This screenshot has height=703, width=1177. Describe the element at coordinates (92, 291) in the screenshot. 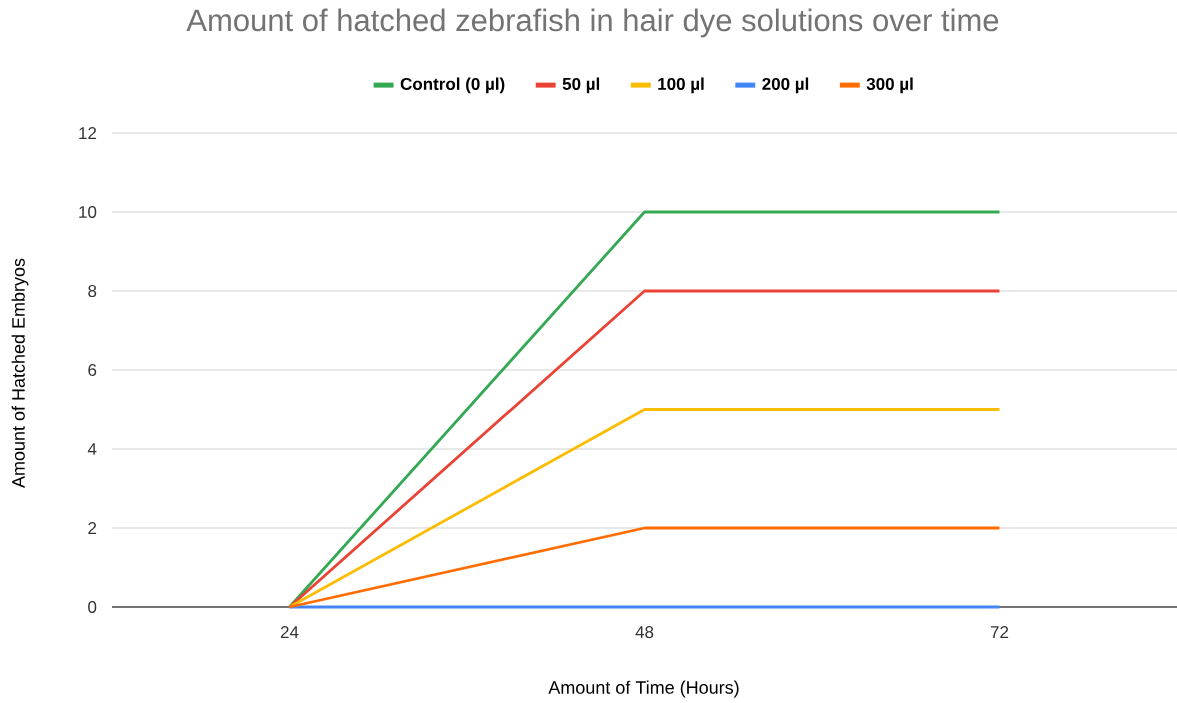

I see `y-tick-label: 8` at that location.